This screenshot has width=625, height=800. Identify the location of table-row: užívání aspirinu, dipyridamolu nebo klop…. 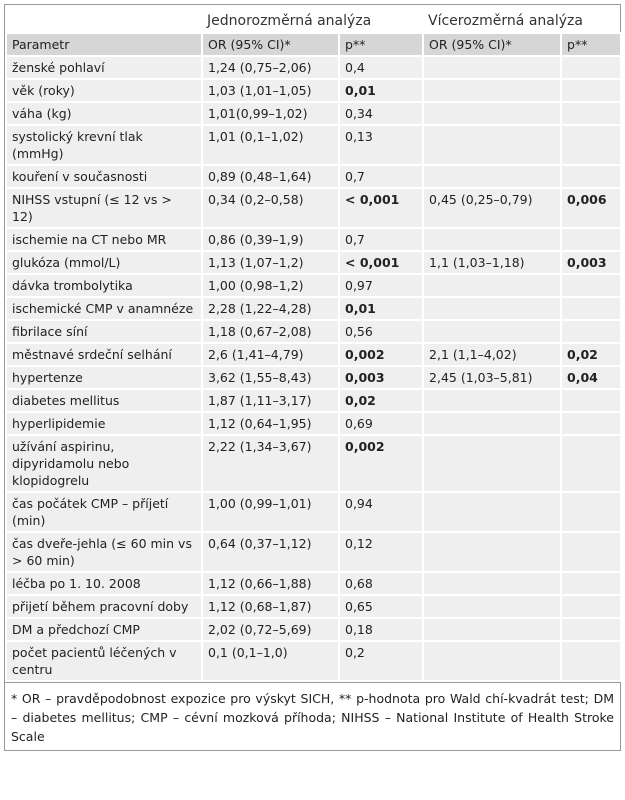
(314, 463).